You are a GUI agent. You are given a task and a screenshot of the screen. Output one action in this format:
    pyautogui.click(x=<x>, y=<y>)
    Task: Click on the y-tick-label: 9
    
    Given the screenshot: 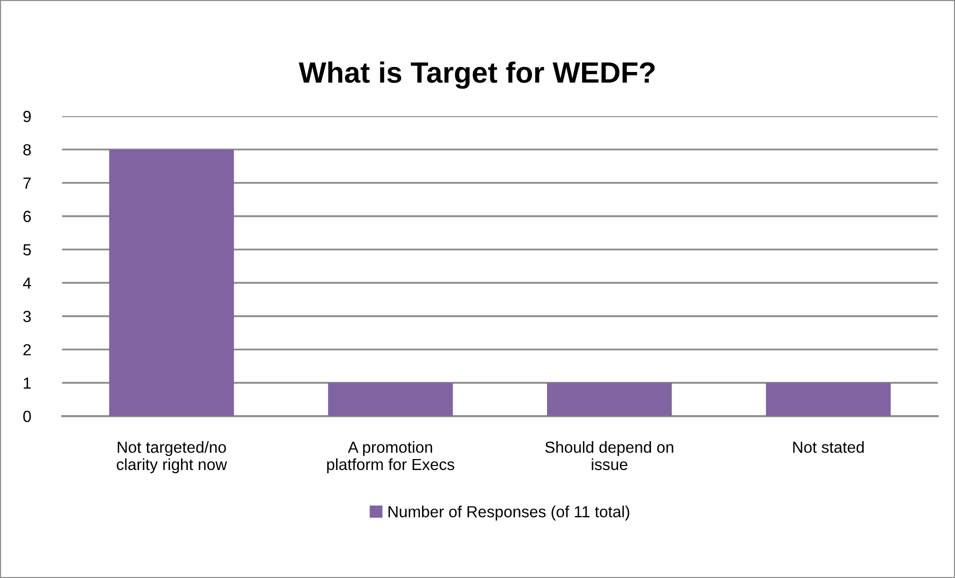 What is the action you would take?
    pyautogui.click(x=27, y=116)
    